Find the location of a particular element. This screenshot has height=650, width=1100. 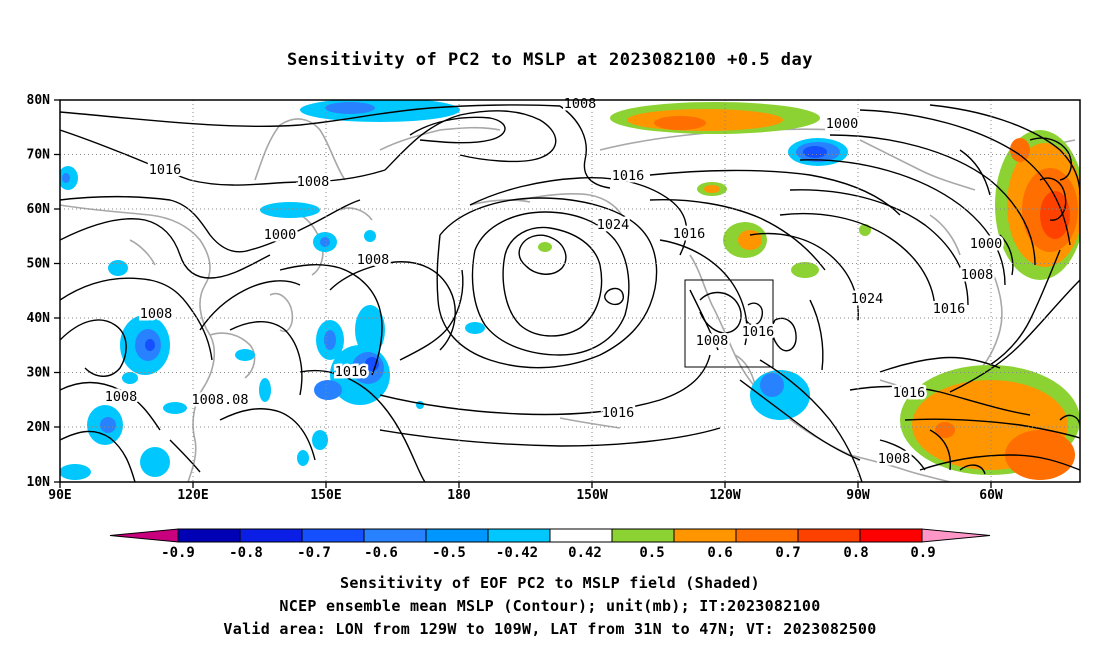

colorbar-label: -0.7 is located at coordinates (314, 553).